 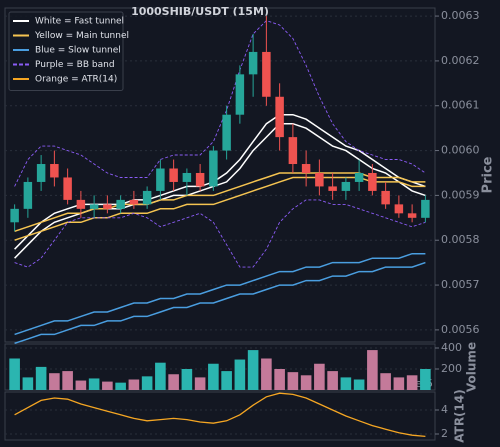 I want to click on legend-label: Yellow = Main tunnel, so click(x=81, y=36).